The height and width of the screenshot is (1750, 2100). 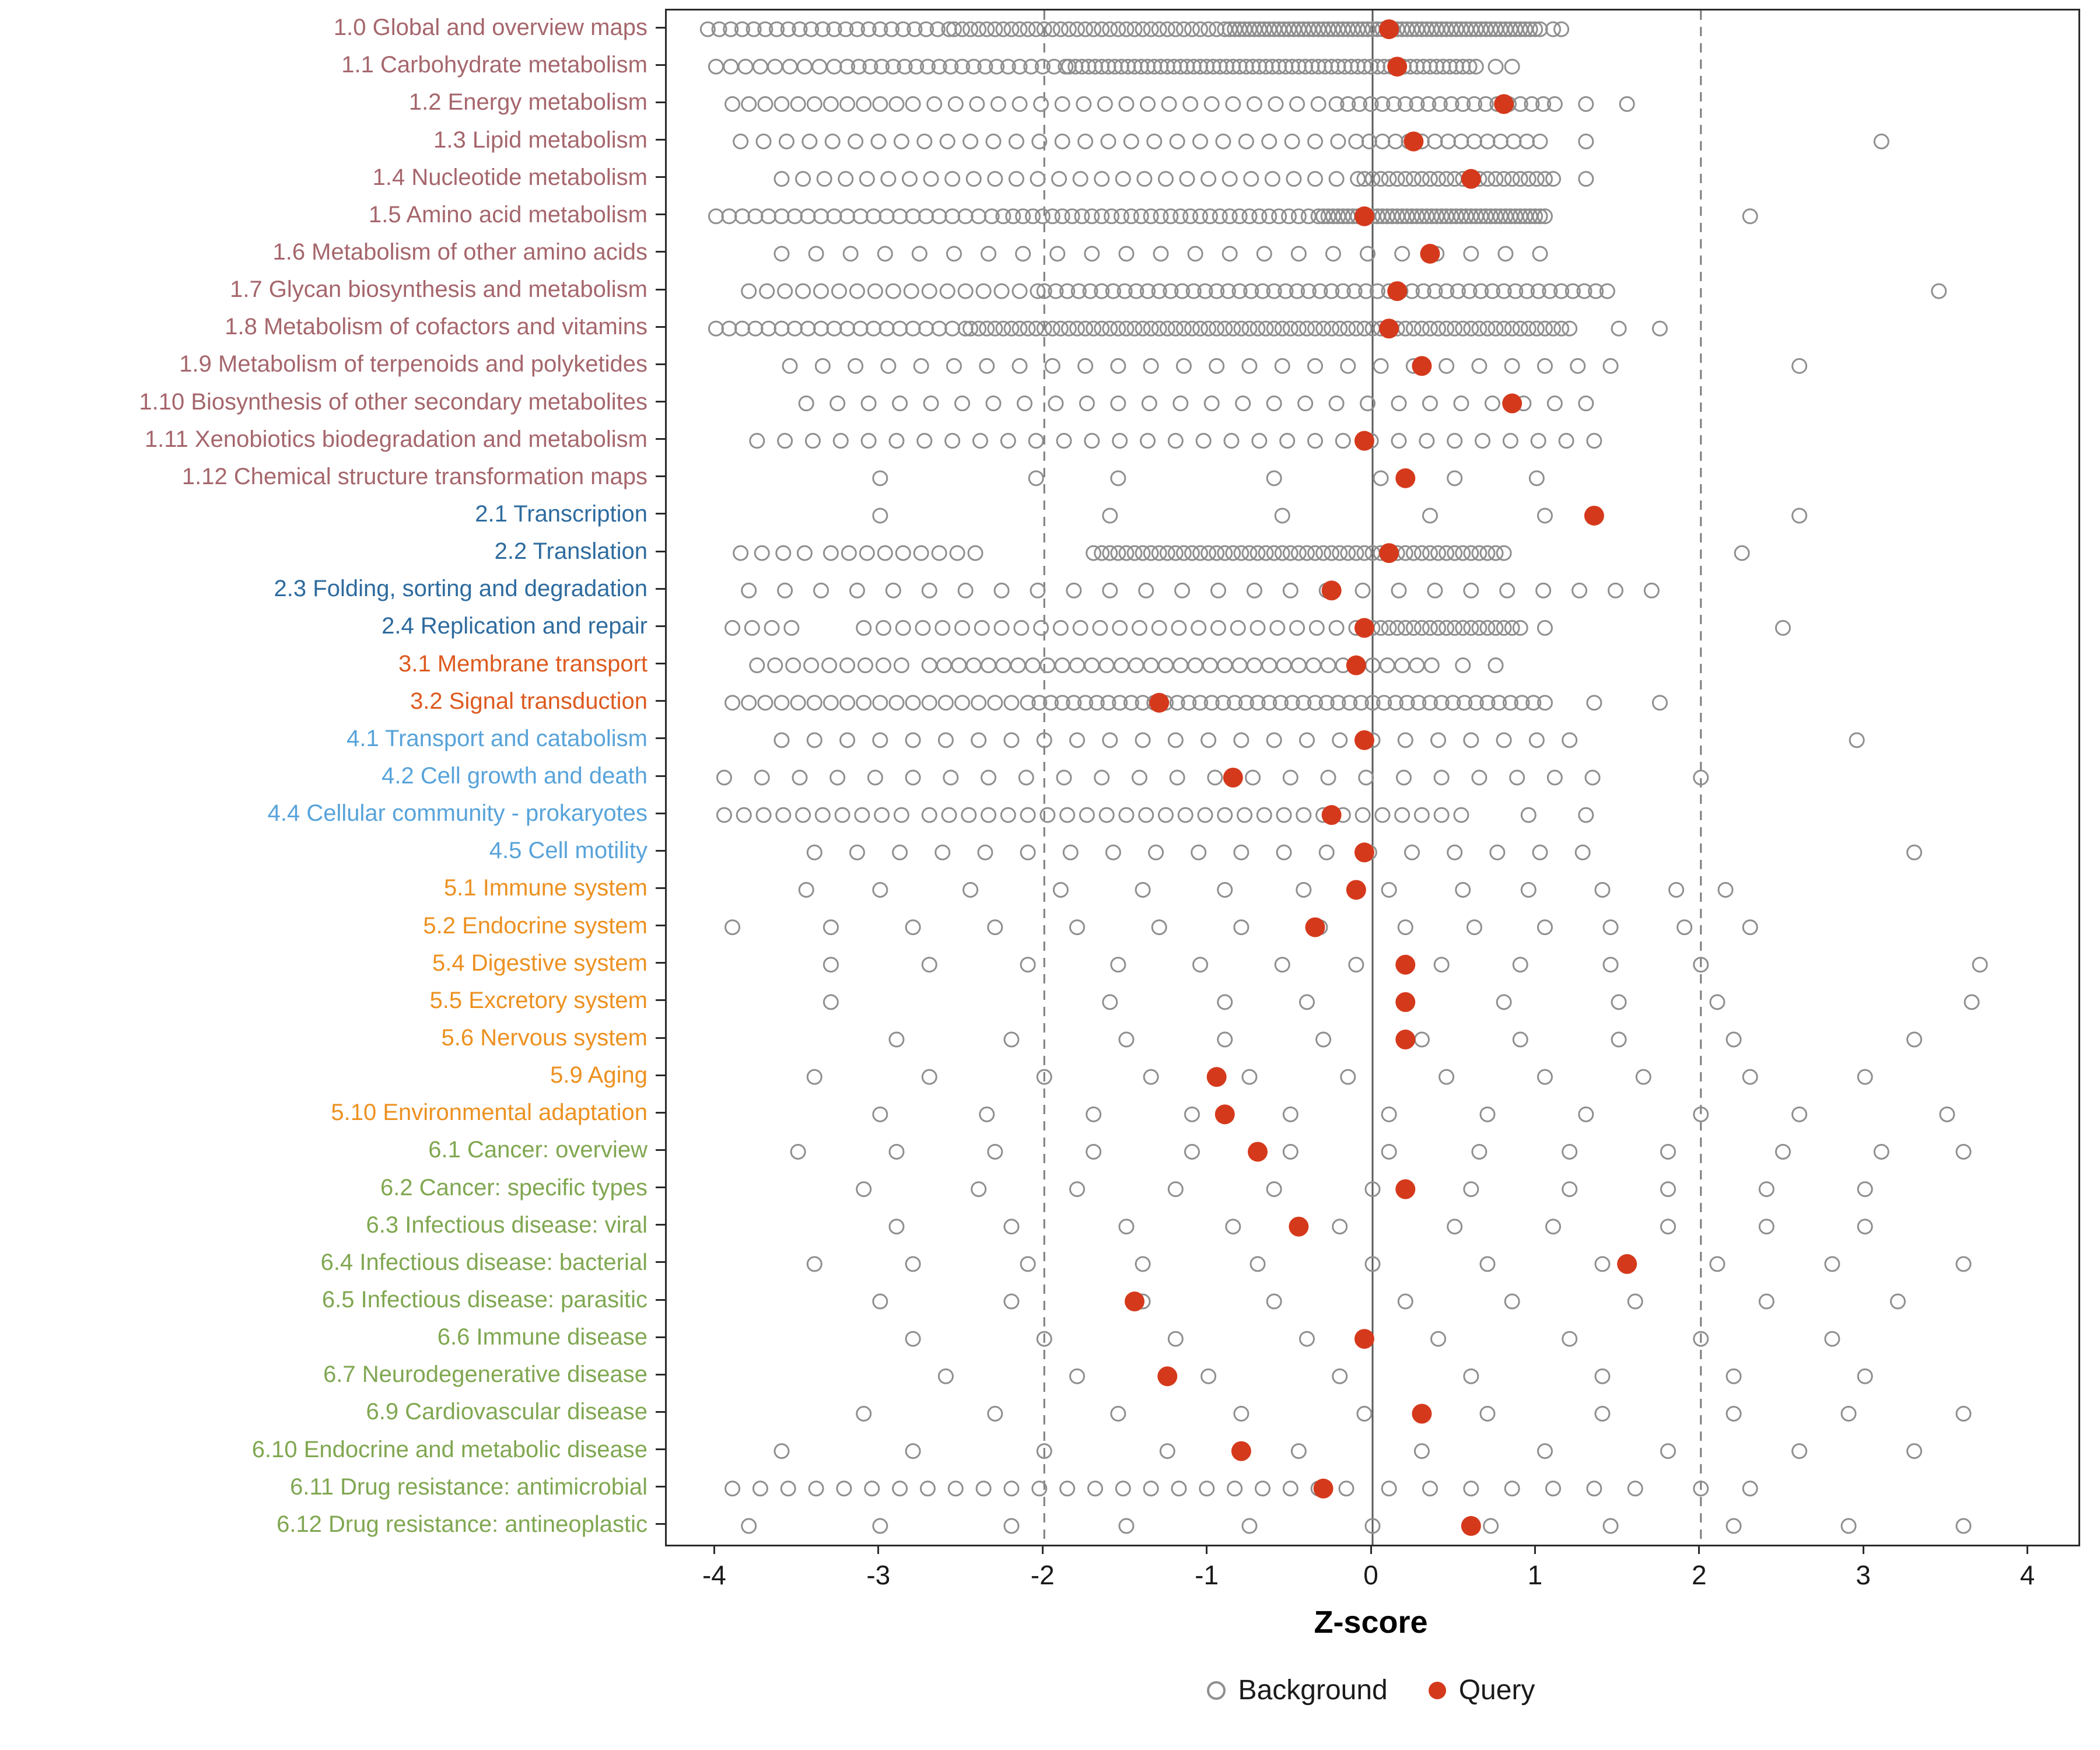 What do you see at coordinates (878, 1575) in the screenshot?
I see `x-tick-label: -3` at bounding box center [878, 1575].